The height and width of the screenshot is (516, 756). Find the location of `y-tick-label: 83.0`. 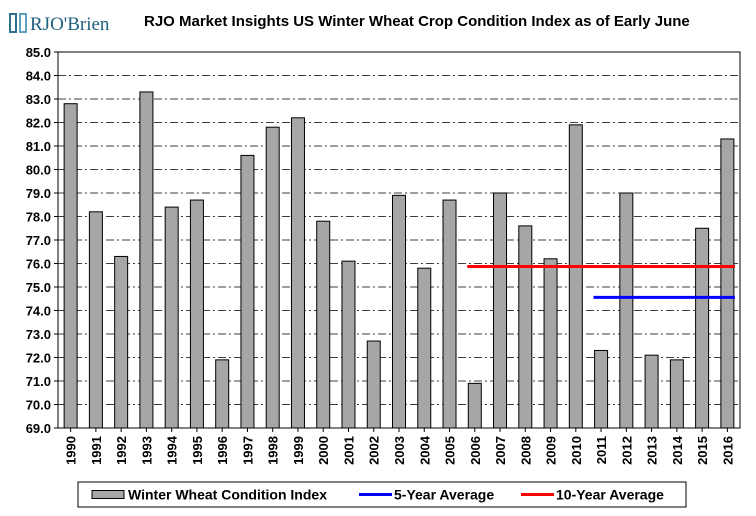

y-tick-label: 83.0 is located at coordinates (38, 99).